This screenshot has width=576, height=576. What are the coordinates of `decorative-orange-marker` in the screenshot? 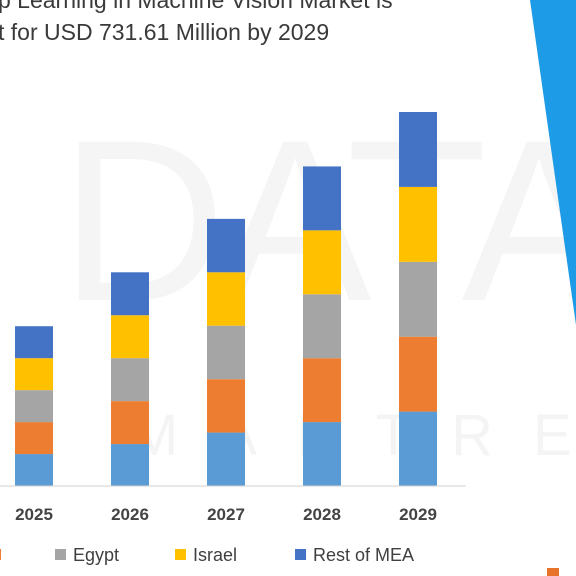 It's located at (553, 572).